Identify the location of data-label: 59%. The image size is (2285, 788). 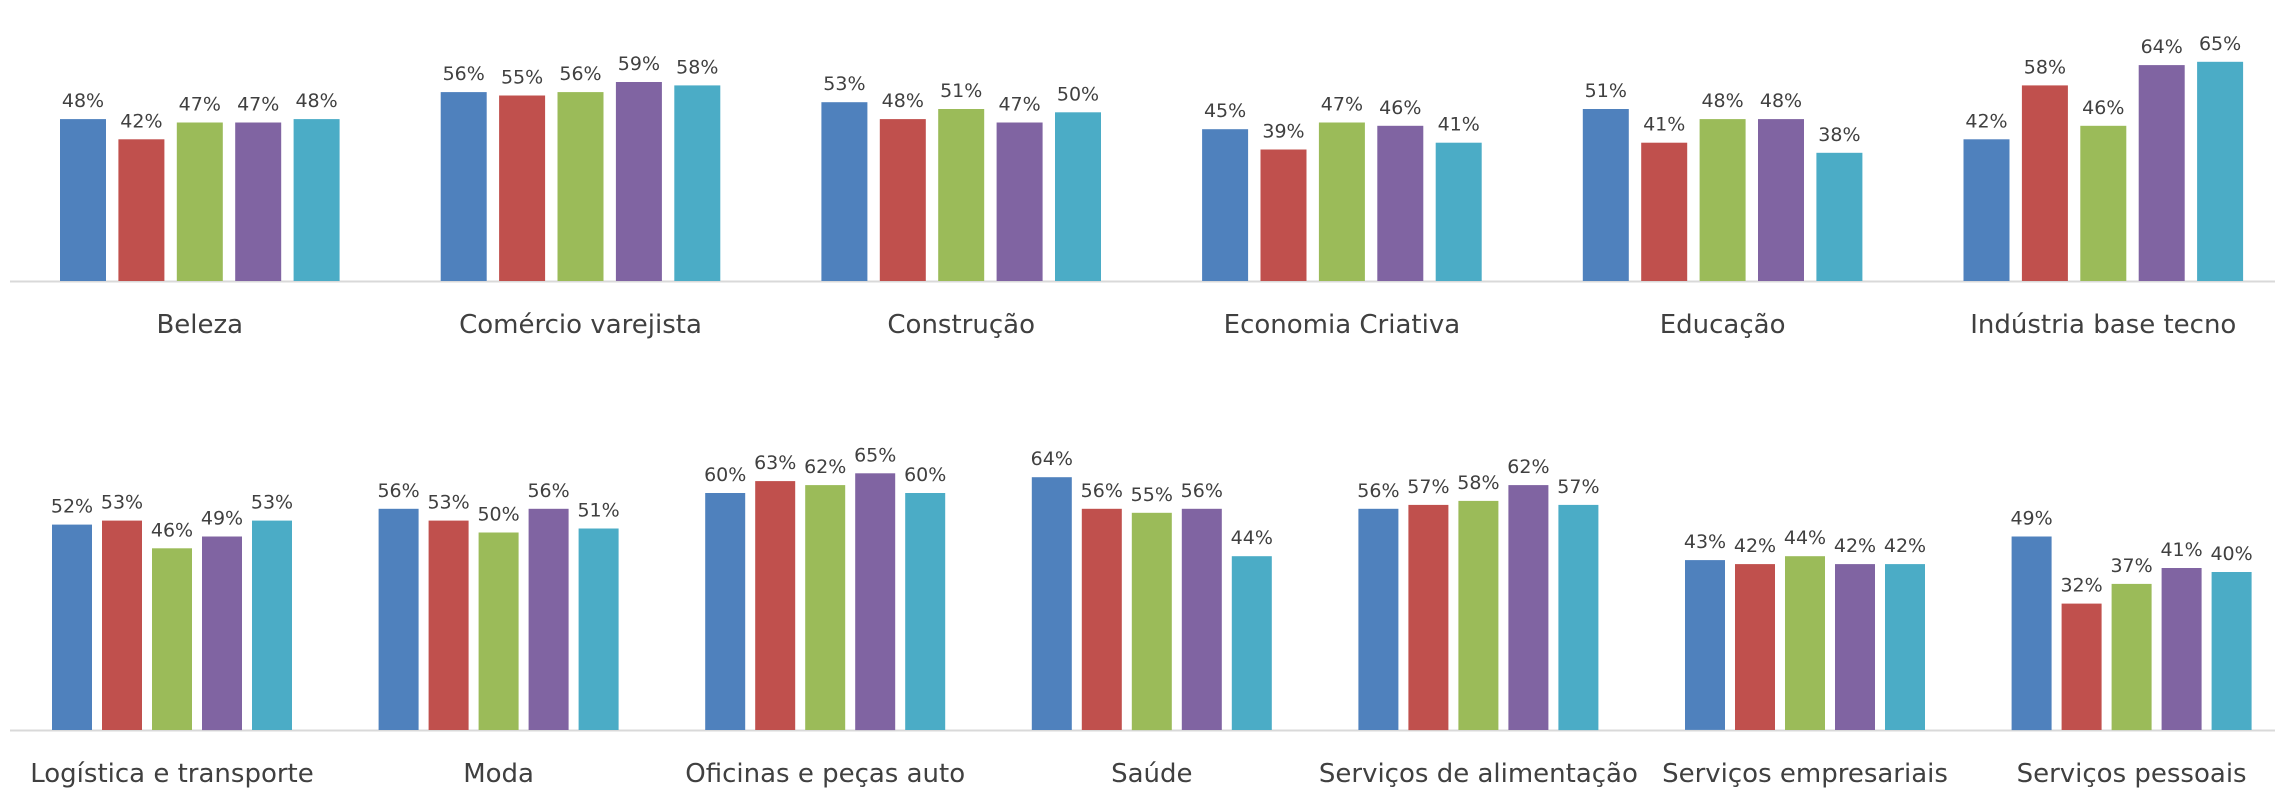
(639, 64).